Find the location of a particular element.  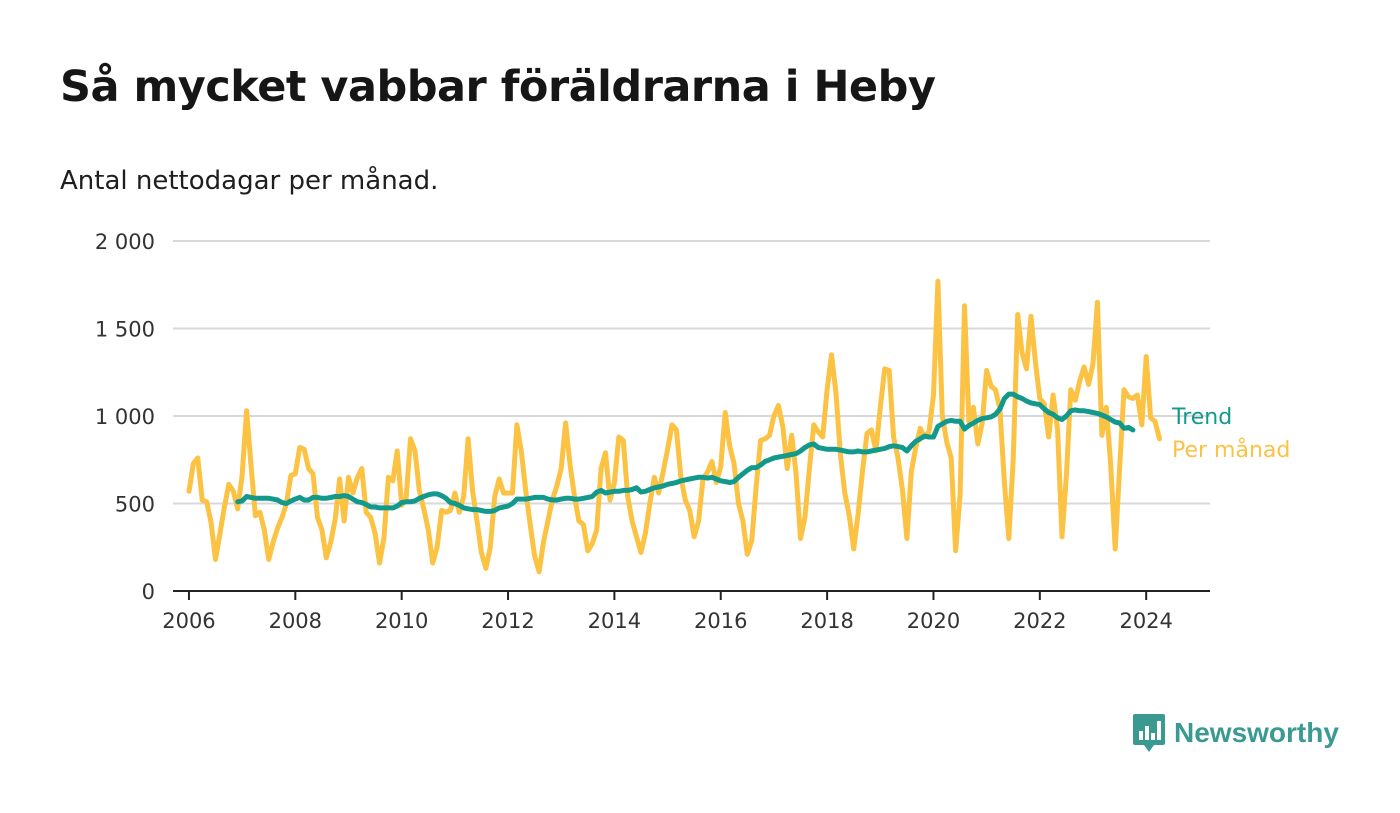

x-tick-label: 2006 is located at coordinates (188, 621).